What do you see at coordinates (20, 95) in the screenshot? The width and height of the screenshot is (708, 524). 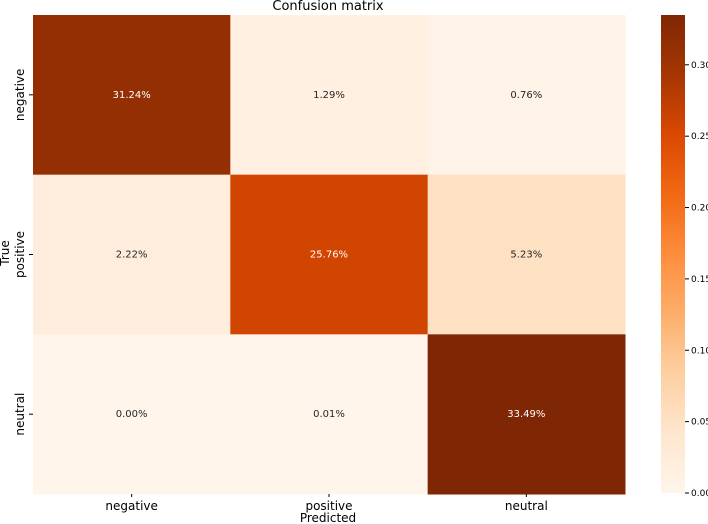 I see `y-tick-label: negative` at bounding box center [20, 95].